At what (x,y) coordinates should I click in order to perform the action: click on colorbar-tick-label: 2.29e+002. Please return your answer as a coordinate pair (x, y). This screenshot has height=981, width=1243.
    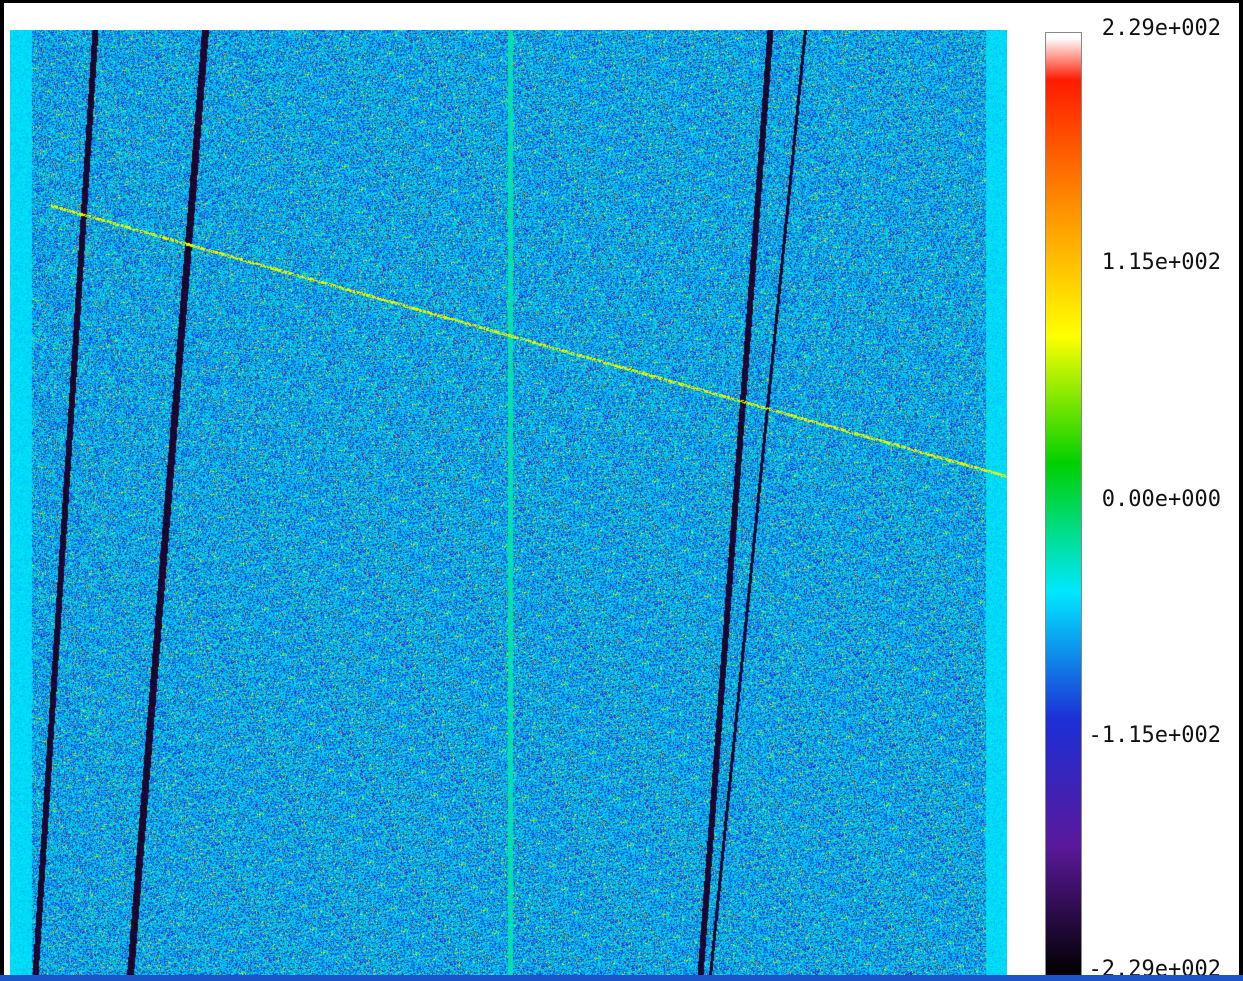
    Looking at the image, I should click on (1161, 28).